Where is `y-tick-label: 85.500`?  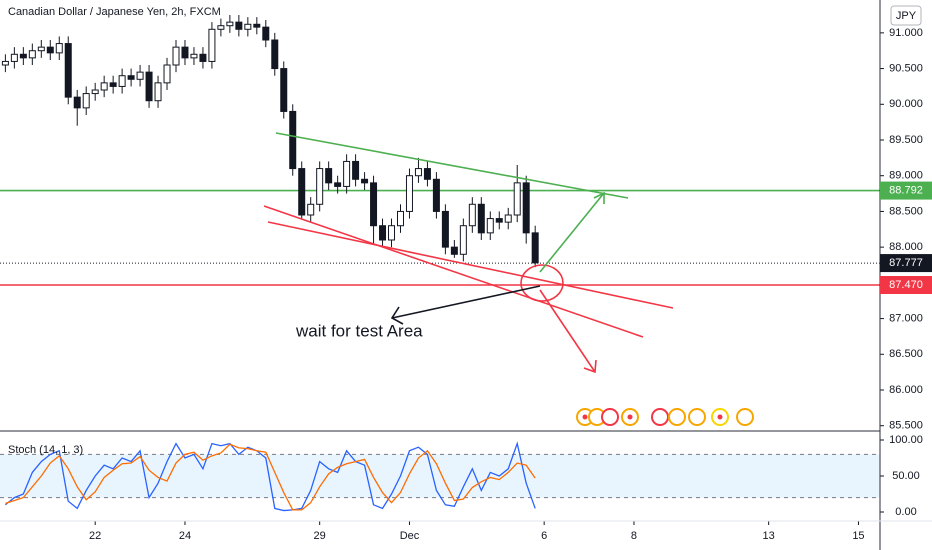 y-tick-label: 85.500 is located at coordinates (906, 426).